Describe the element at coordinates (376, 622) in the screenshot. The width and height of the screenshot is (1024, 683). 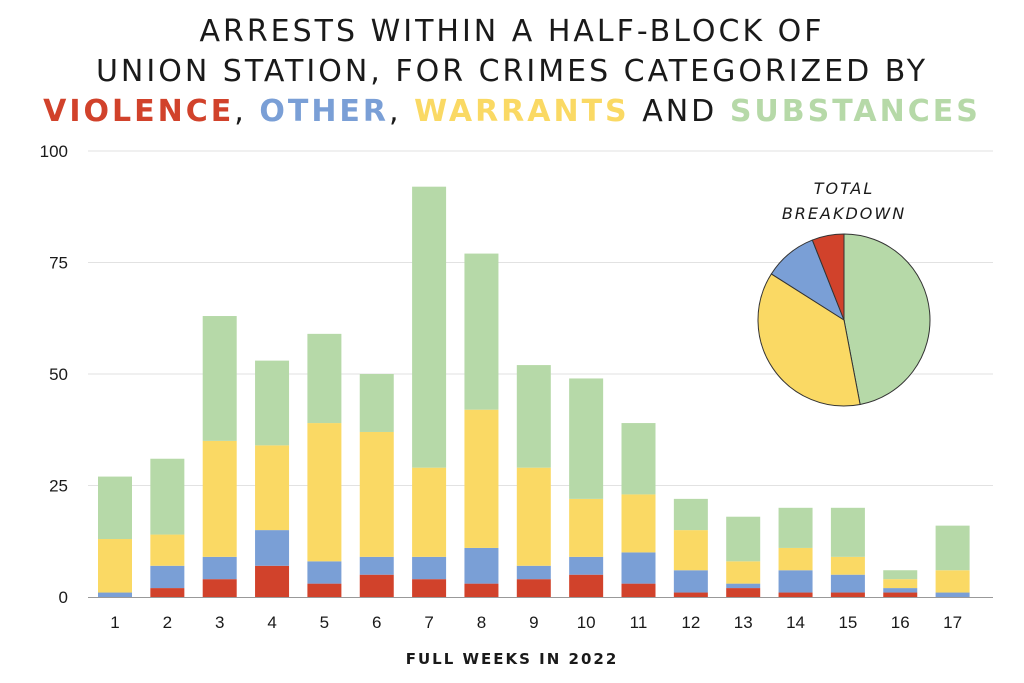
I see `x-tick-label: 6` at that location.